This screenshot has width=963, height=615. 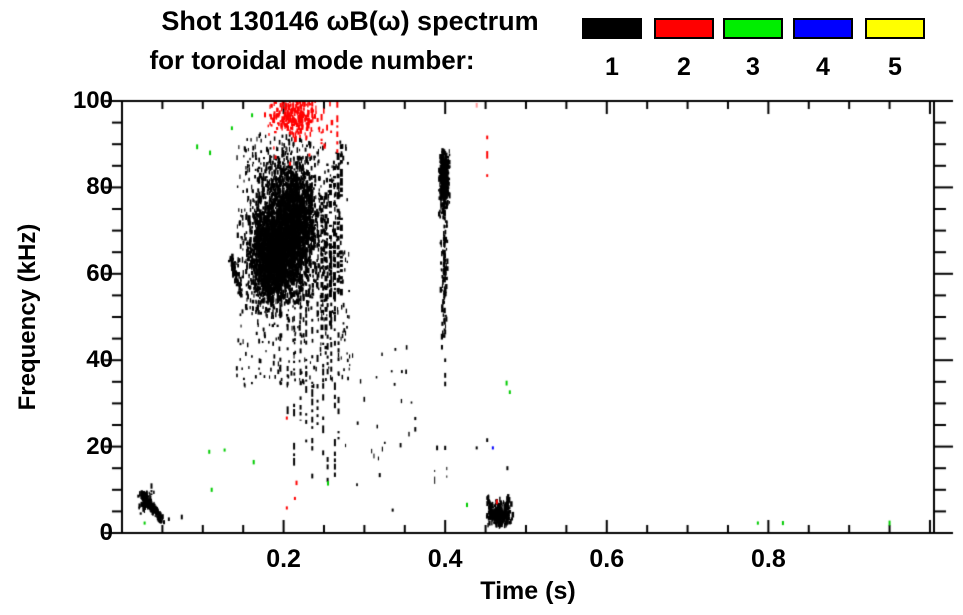 What do you see at coordinates (99, 273) in the screenshot?
I see `y-tick-label-60: 60` at bounding box center [99, 273].